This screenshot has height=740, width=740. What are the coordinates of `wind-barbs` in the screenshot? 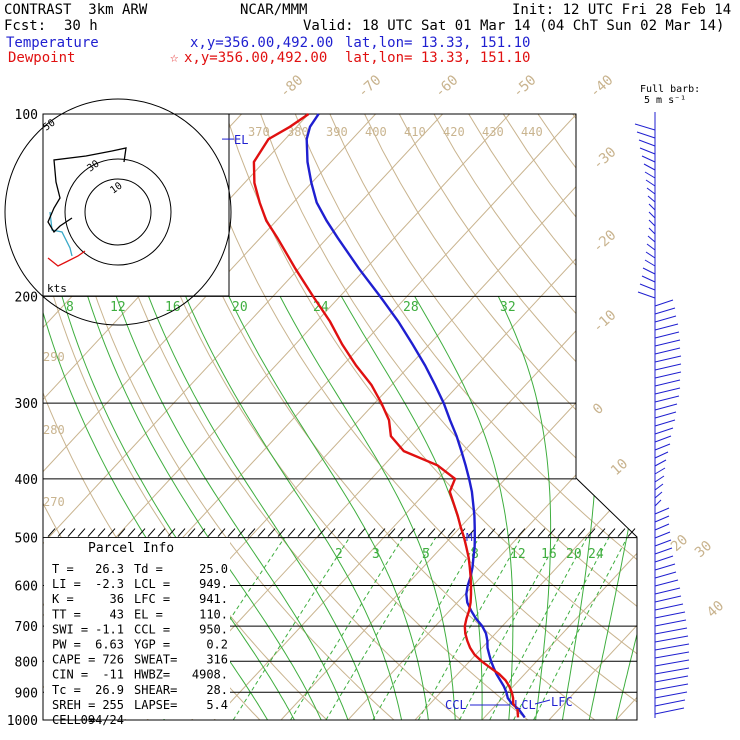 It's located at (662, 415).